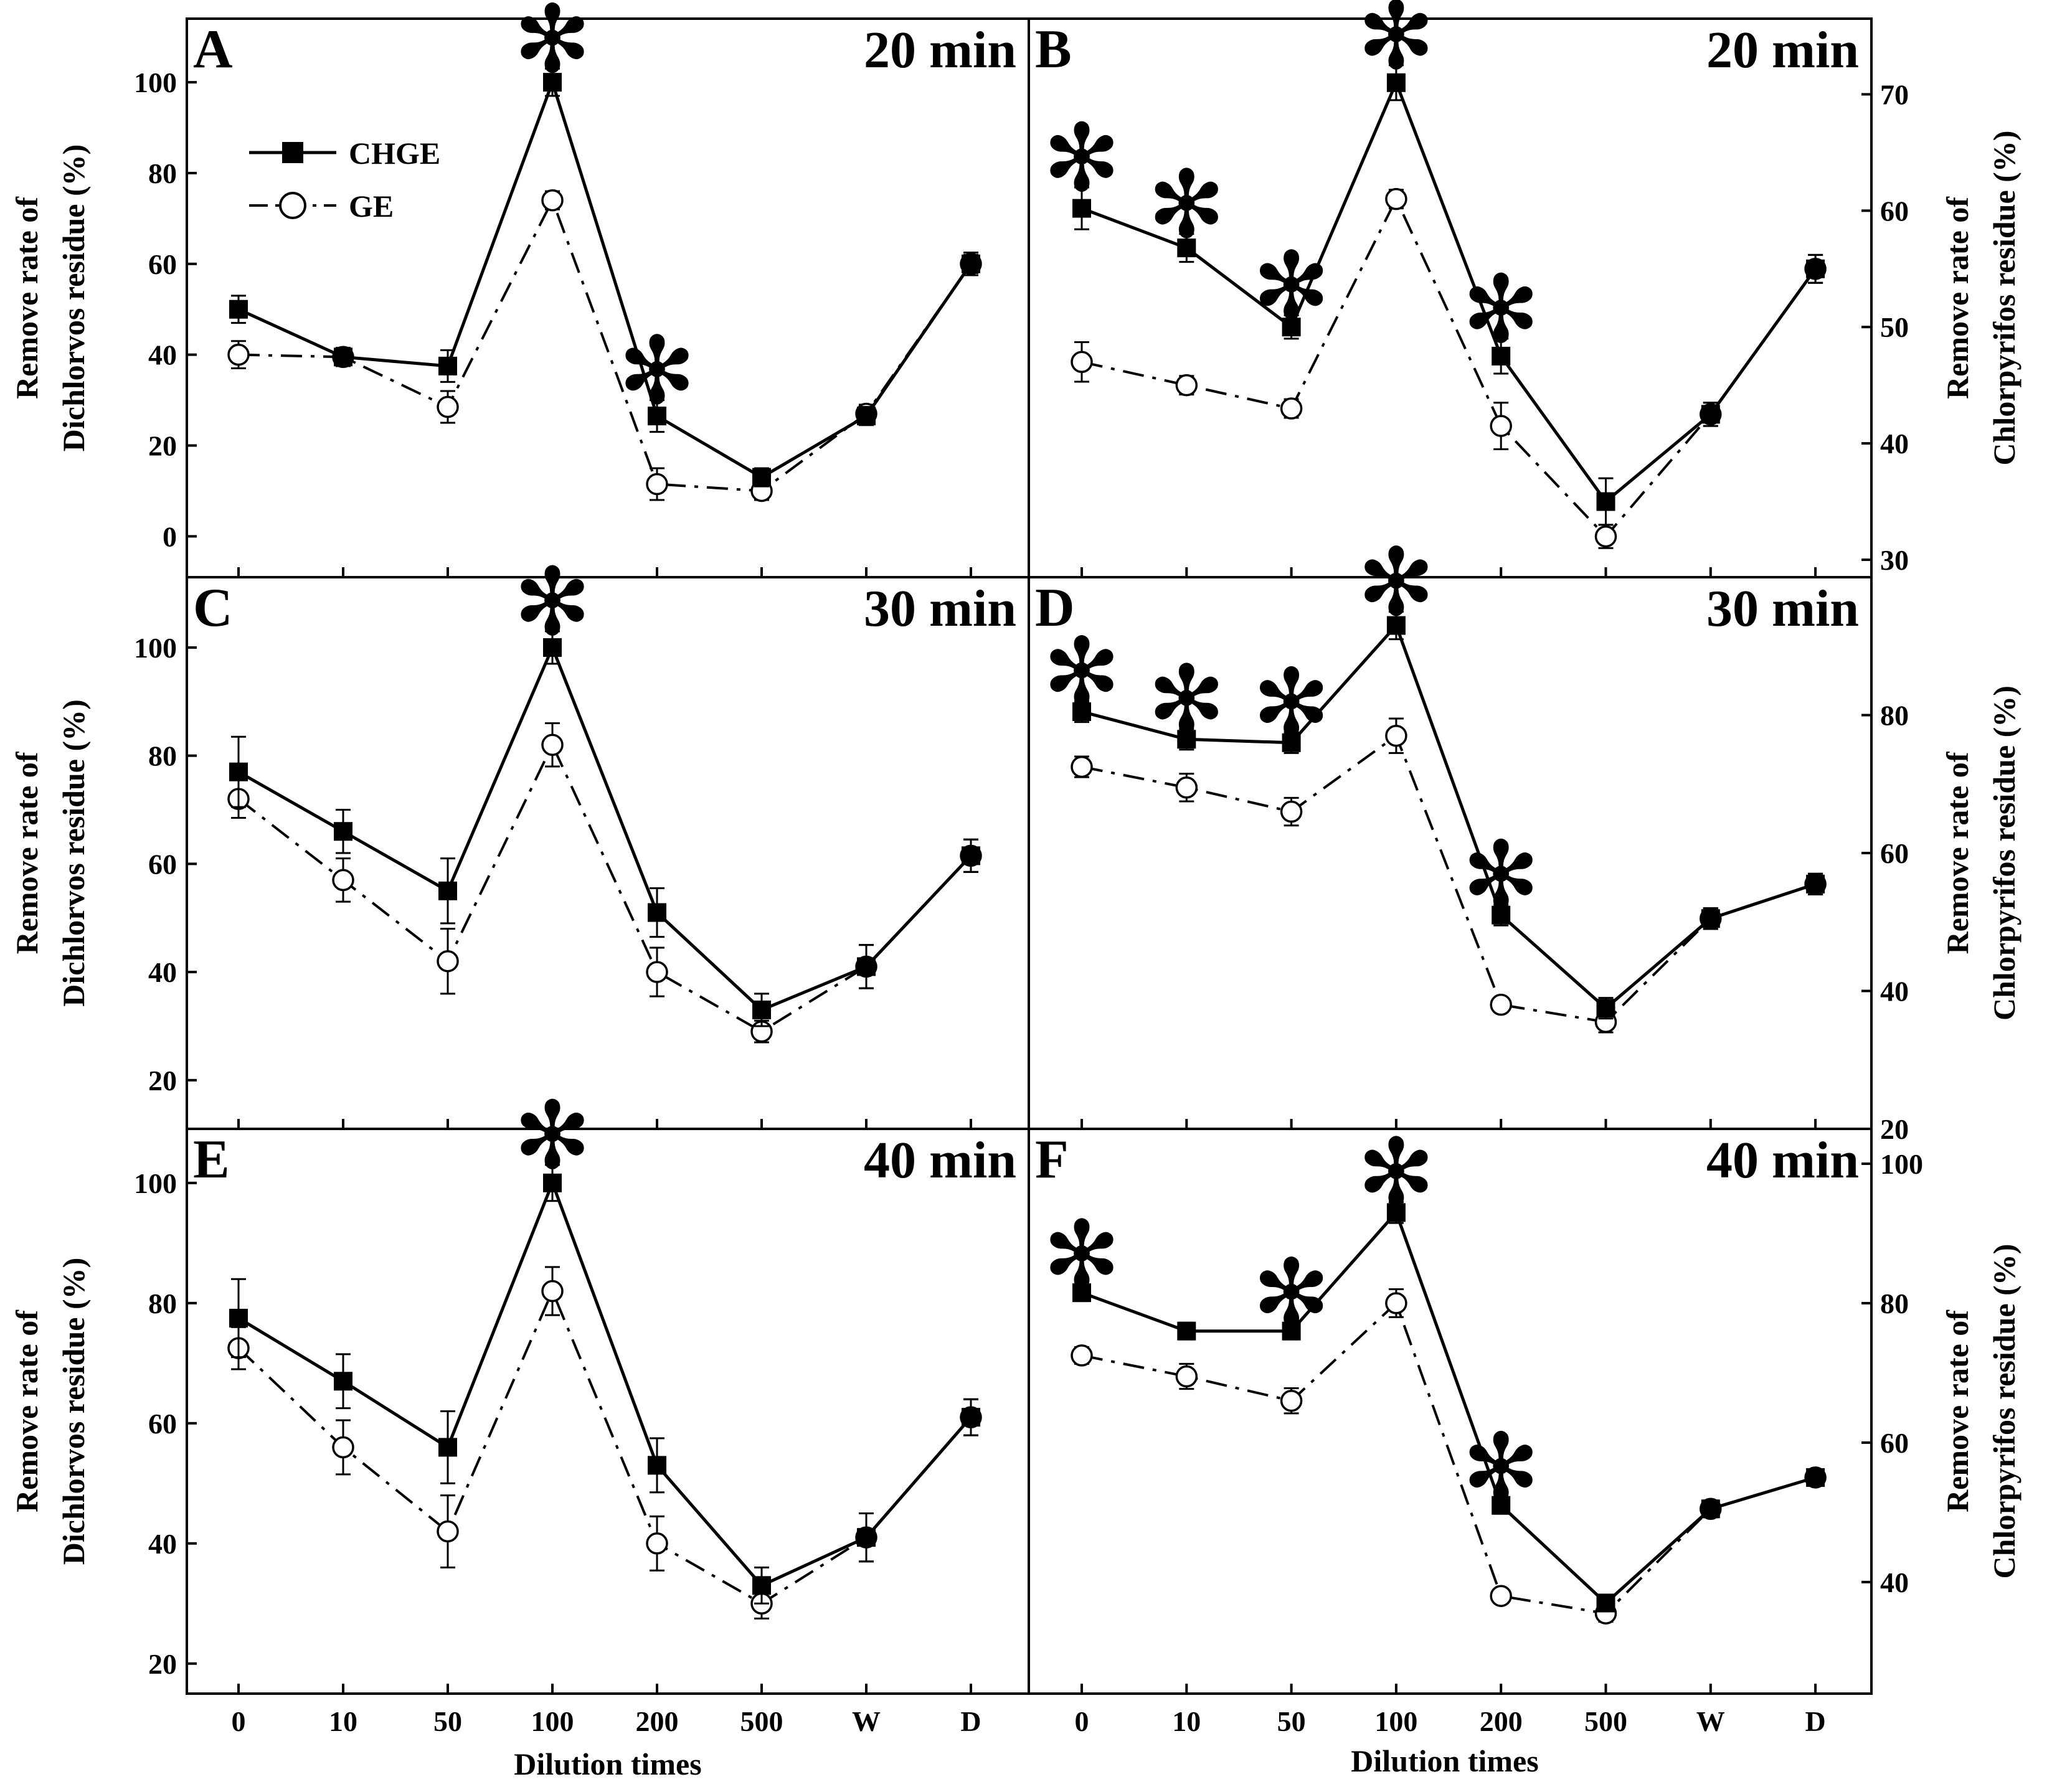 The height and width of the screenshot is (1792, 2057). Describe the element at coordinates (1187, 1721) in the screenshot. I see `x-tick-label: 10` at that location.